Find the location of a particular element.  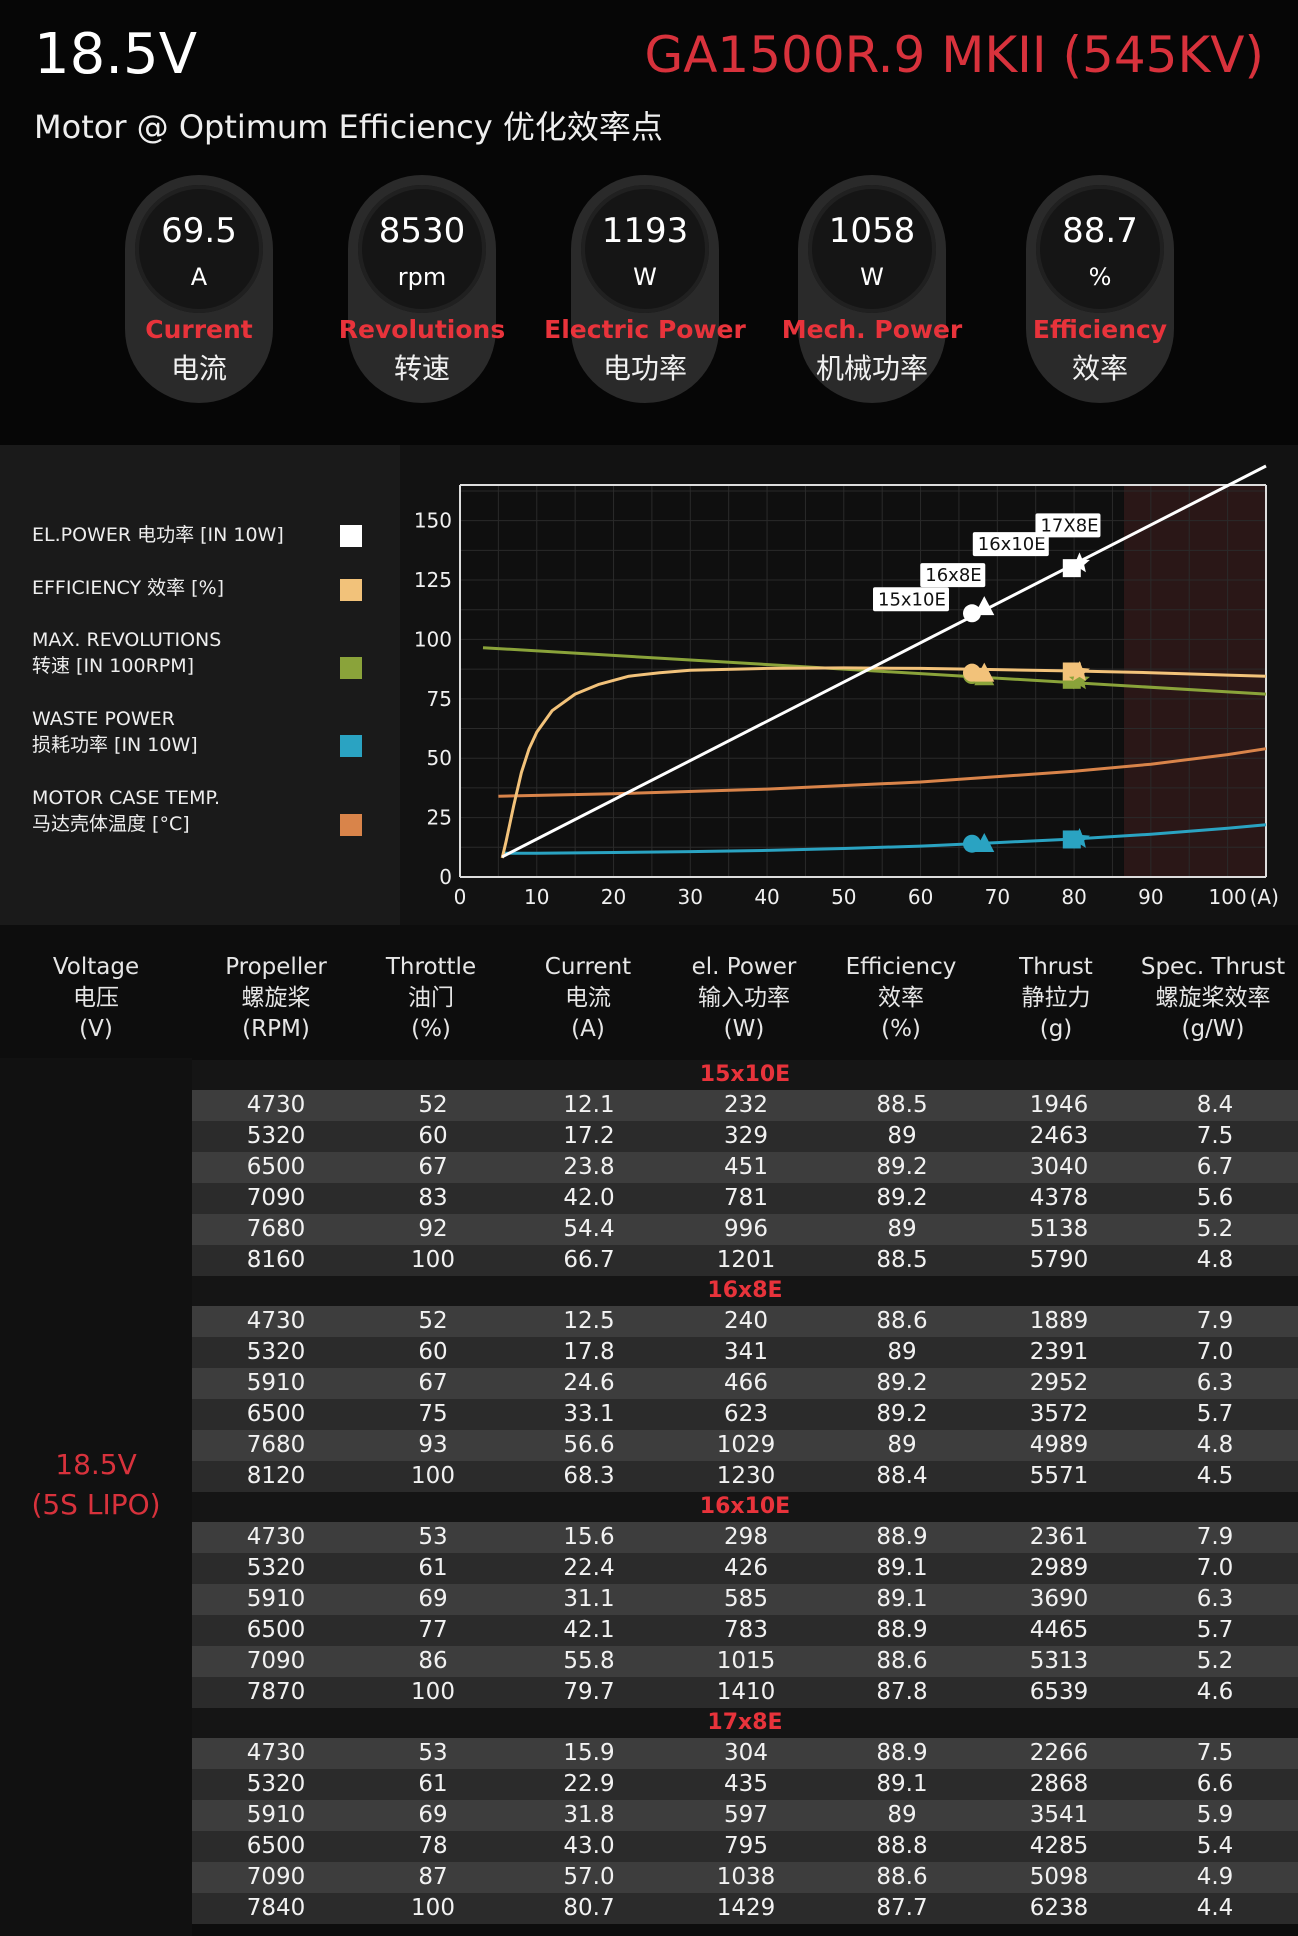

table-cell: 17.8 is located at coordinates (589, 1352).